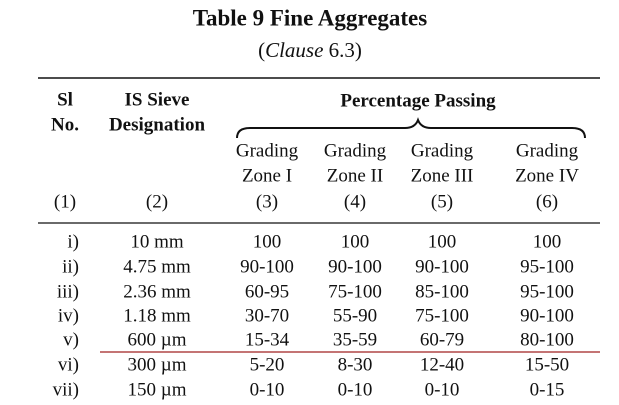 The width and height of the screenshot is (619, 405). I want to click on table-cell: vii), so click(66, 389).